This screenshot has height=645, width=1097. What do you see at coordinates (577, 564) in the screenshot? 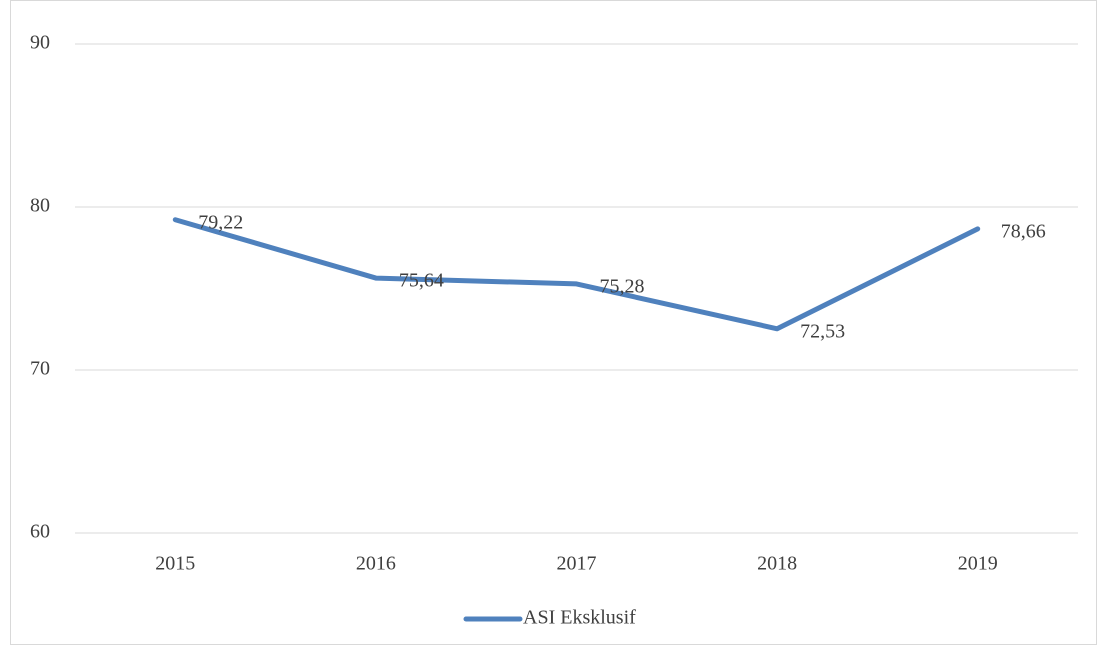
I see `x-tick-label: 2017` at bounding box center [577, 564].